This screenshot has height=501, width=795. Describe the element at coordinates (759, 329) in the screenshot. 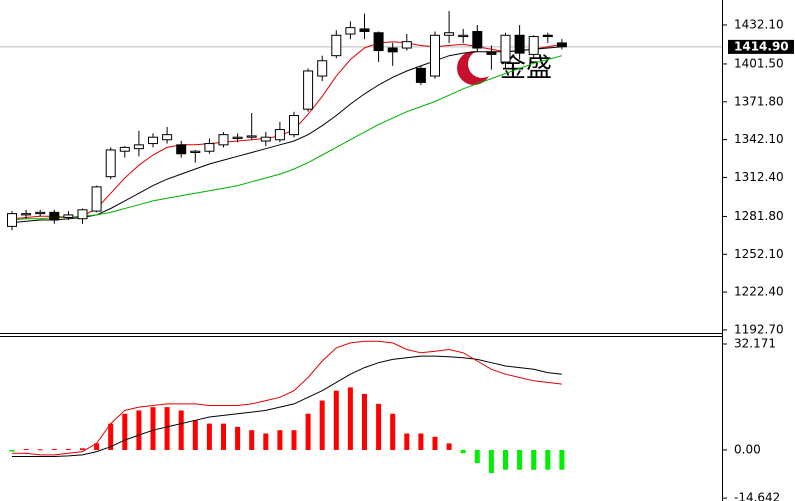

I see `y-tick-label: 1192.70` at that location.